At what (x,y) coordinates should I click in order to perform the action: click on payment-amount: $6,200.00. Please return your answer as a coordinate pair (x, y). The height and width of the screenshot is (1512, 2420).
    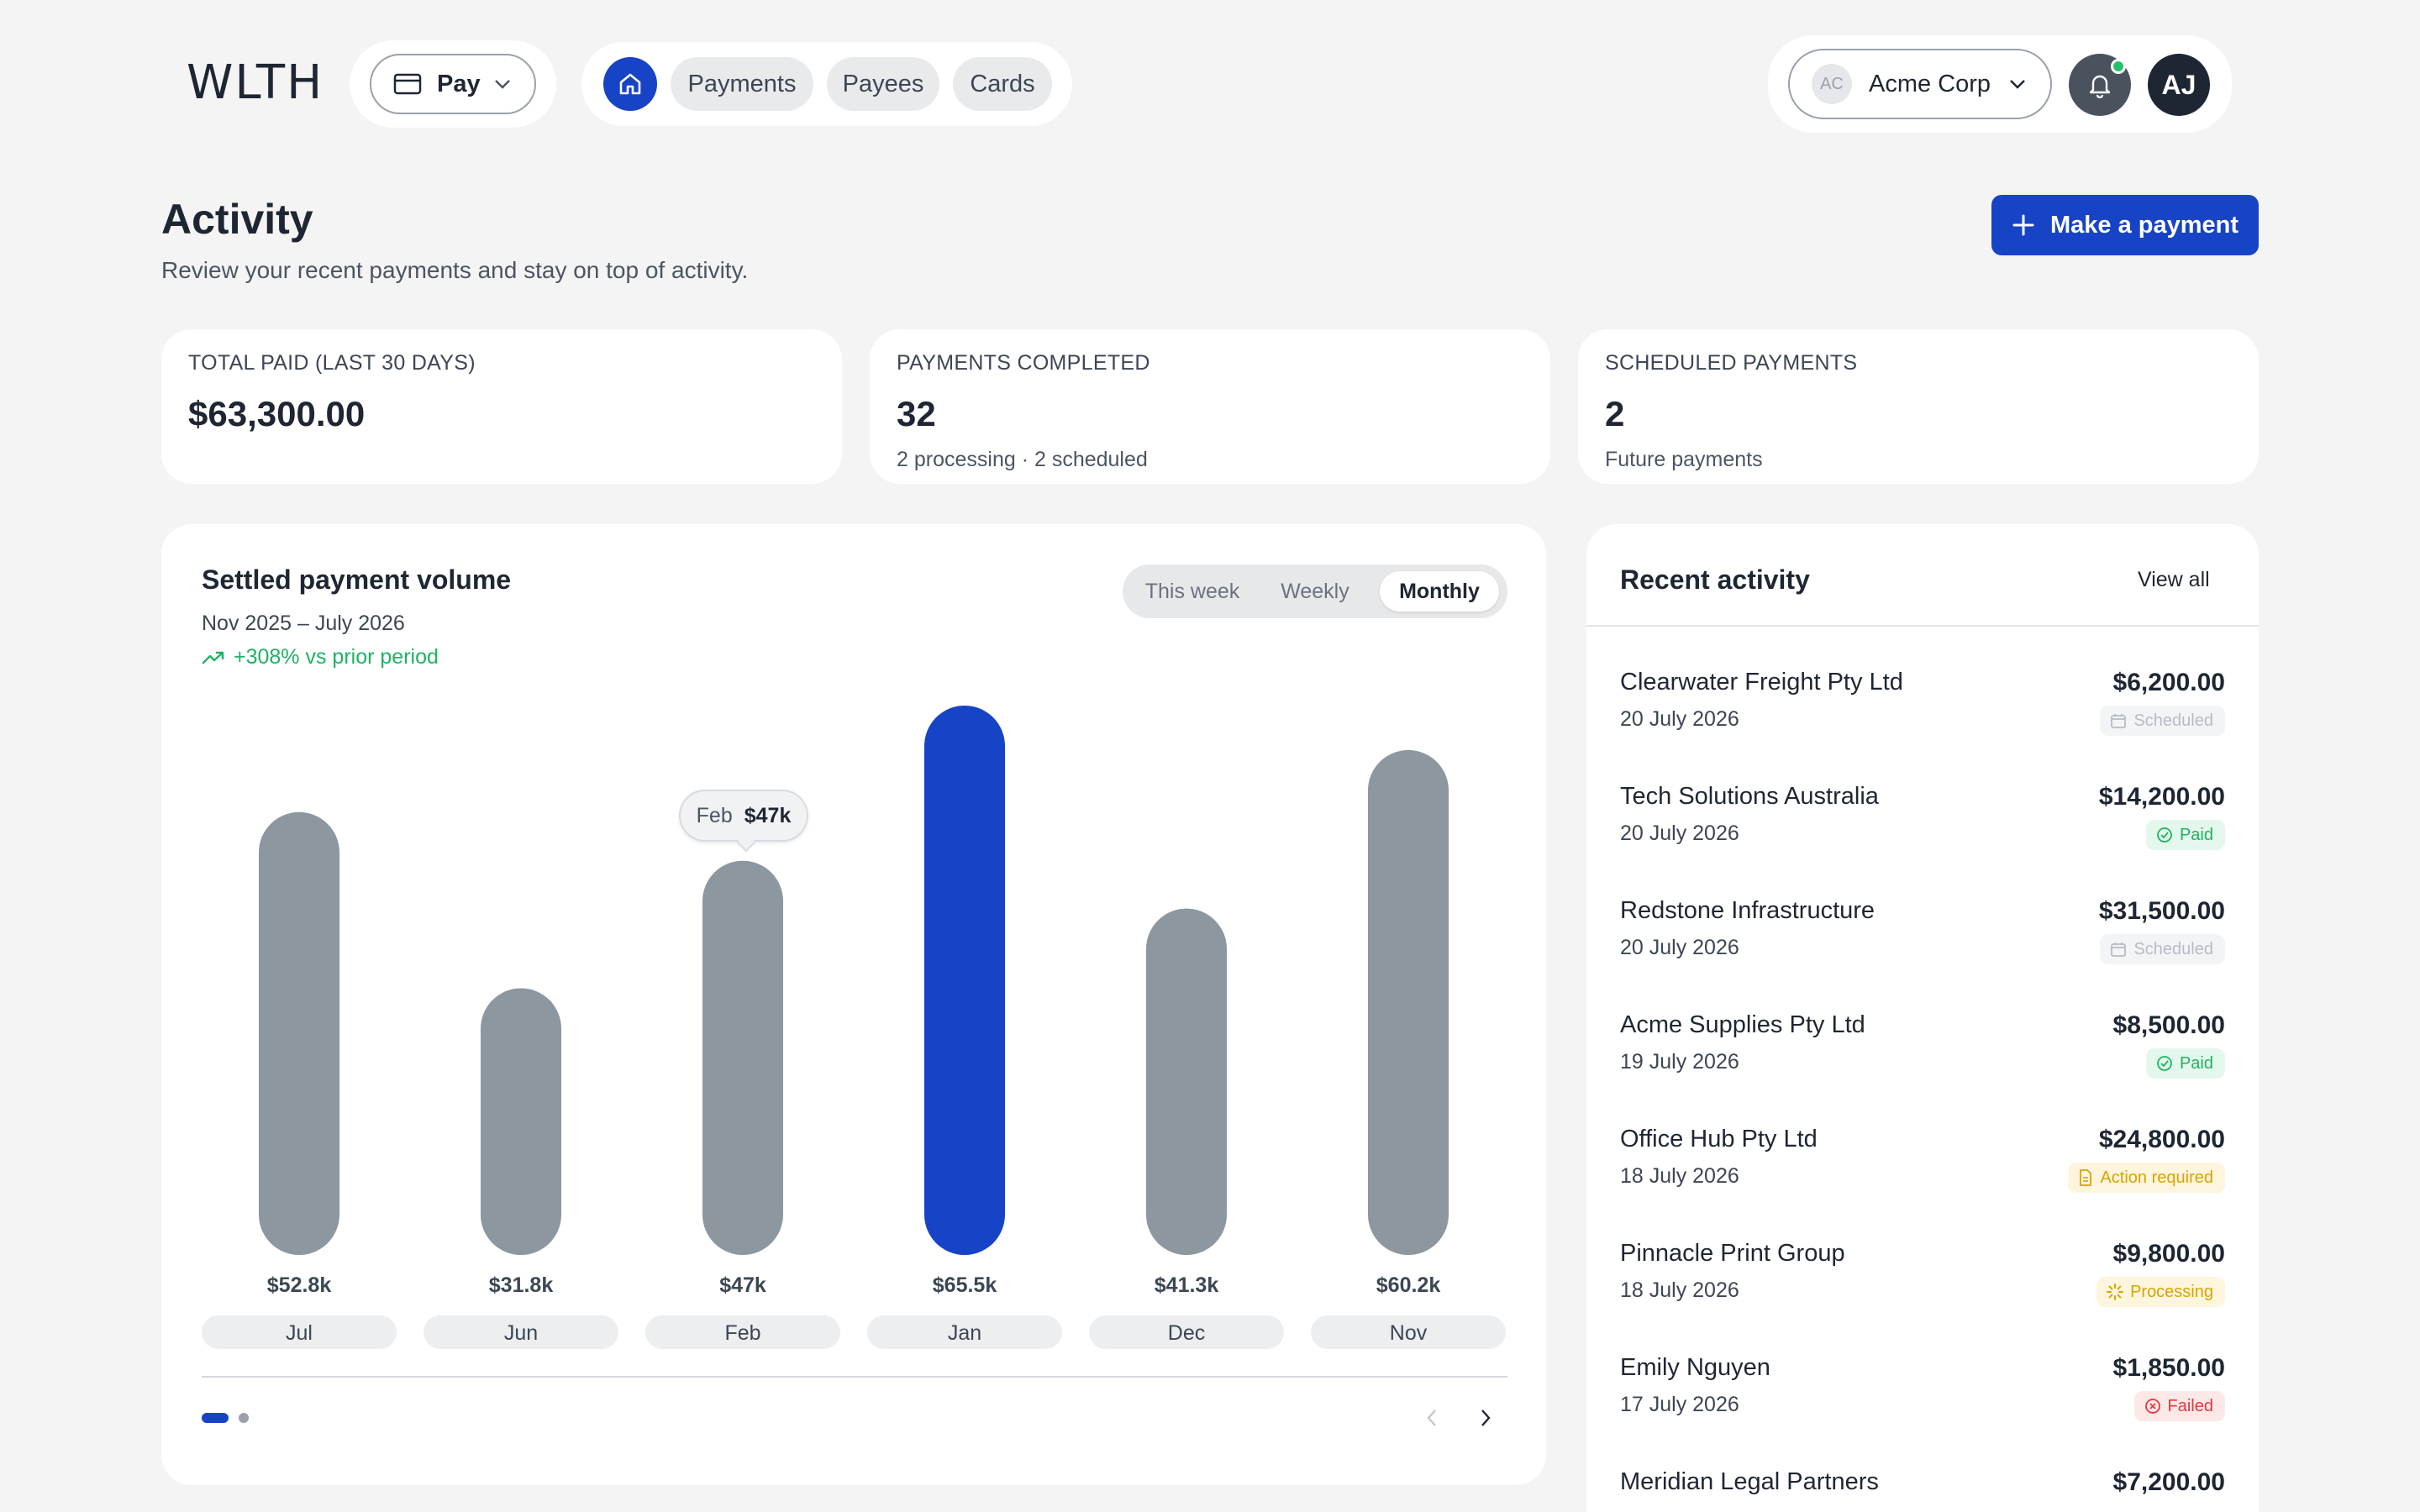
    Looking at the image, I should click on (2168, 682).